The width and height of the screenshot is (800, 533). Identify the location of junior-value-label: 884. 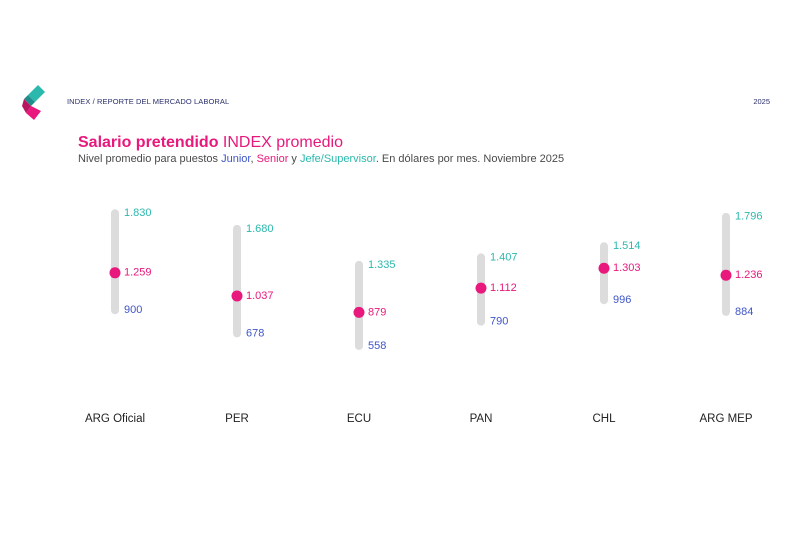
(744, 312).